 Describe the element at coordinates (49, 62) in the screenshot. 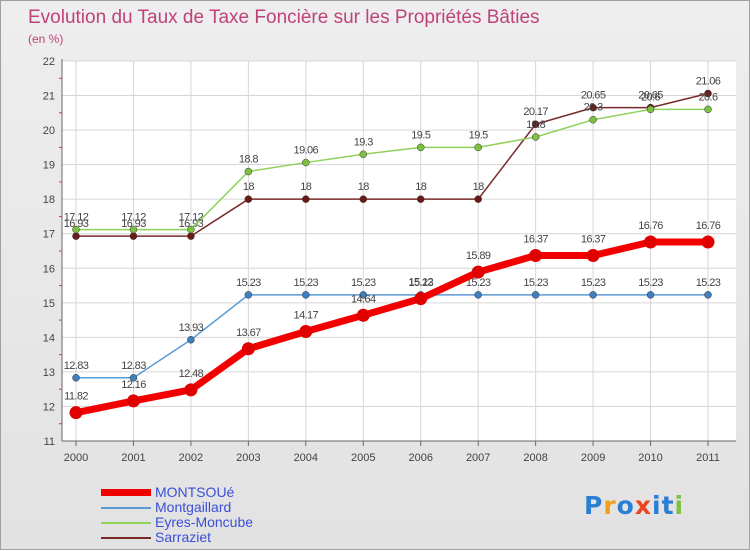

I see `y-tick-label: 22` at that location.